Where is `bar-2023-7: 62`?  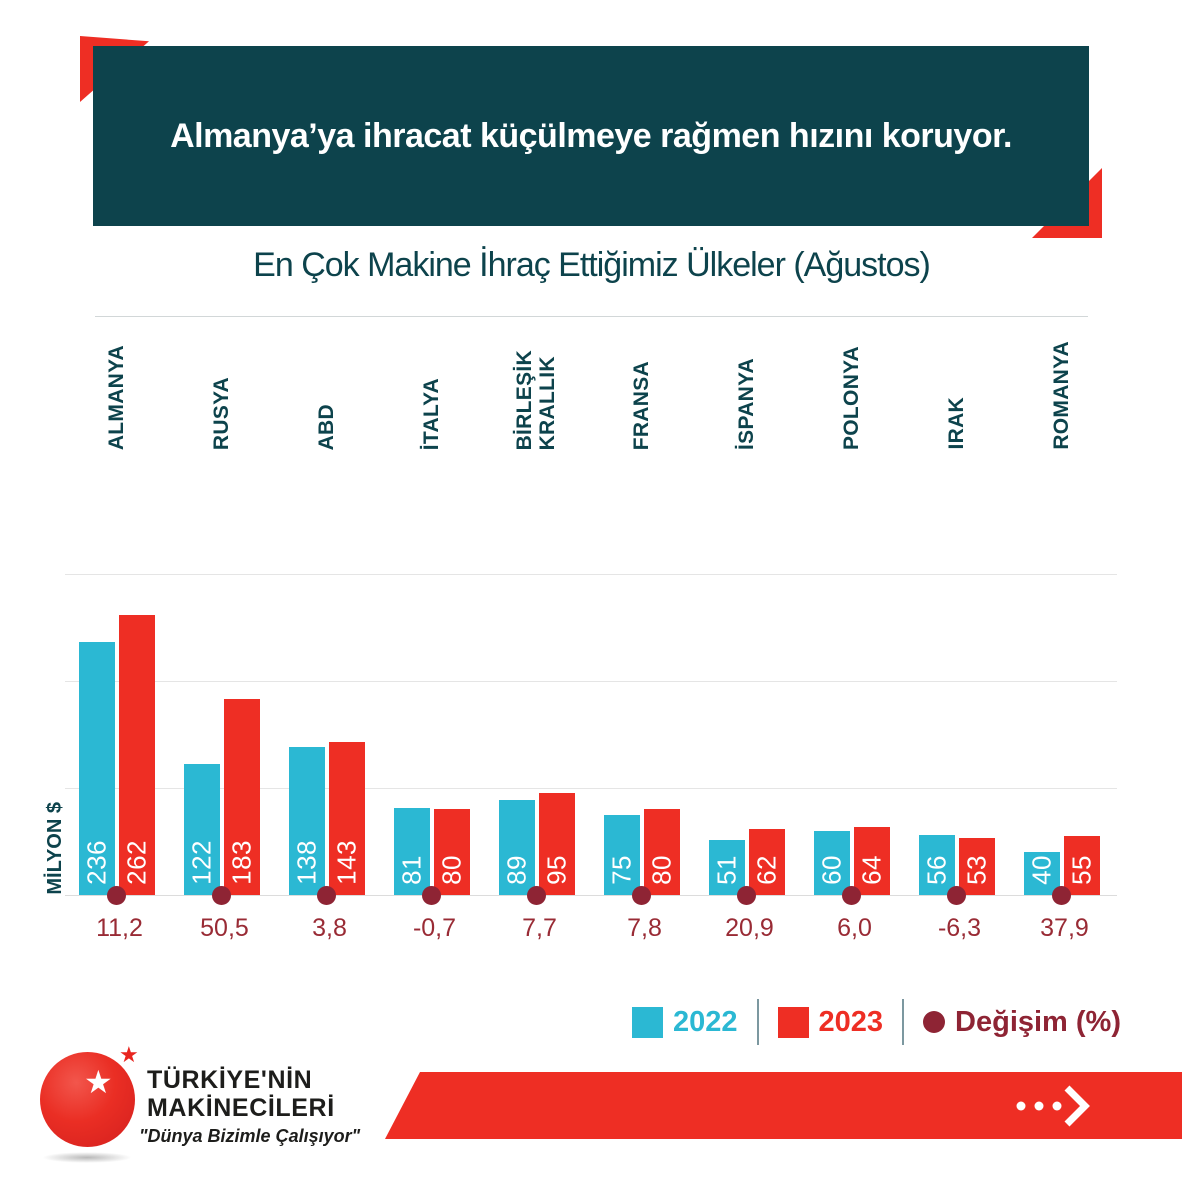 bar-2023-7: 62 is located at coordinates (766, 862).